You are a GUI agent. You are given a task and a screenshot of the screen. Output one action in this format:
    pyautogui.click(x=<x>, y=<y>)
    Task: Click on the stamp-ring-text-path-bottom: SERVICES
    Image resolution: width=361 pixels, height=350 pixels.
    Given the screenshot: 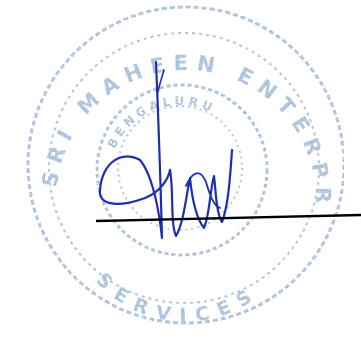 What is the action you would take?
    pyautogui.click(x=173, y=298)
    